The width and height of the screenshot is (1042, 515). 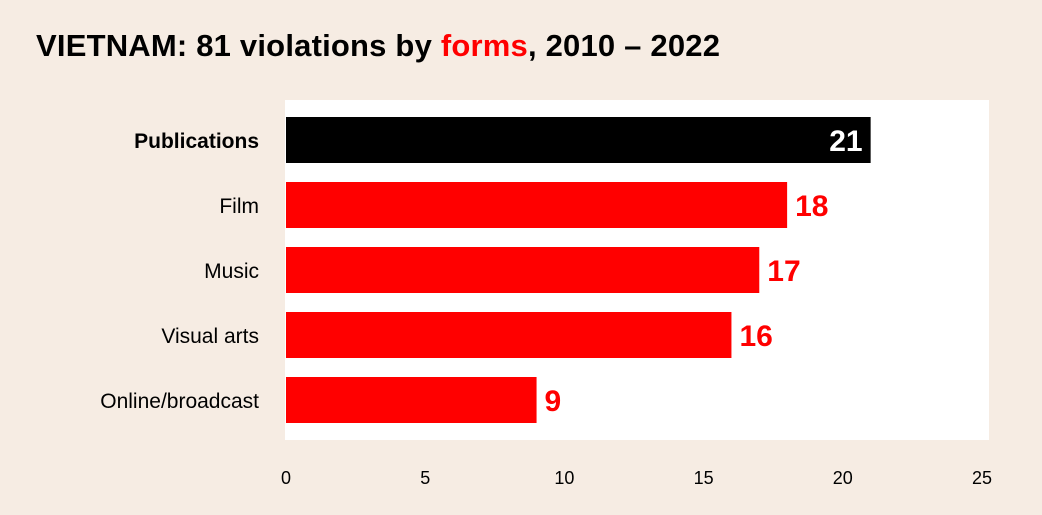 What do you see at coordinates (704, 478) in the screenshot?
I see `x-tick-label: 15` at bounding box center [704, 478].